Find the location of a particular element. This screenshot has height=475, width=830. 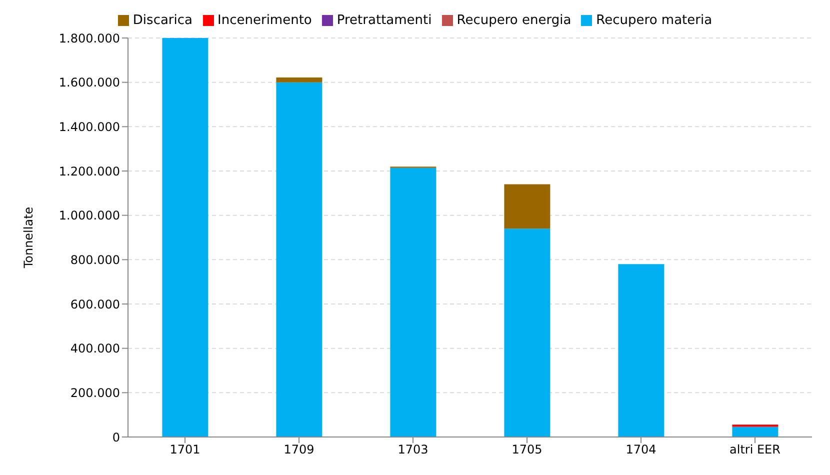

y-tick-label: 1.000.000 is located at coordinates (89, 215).